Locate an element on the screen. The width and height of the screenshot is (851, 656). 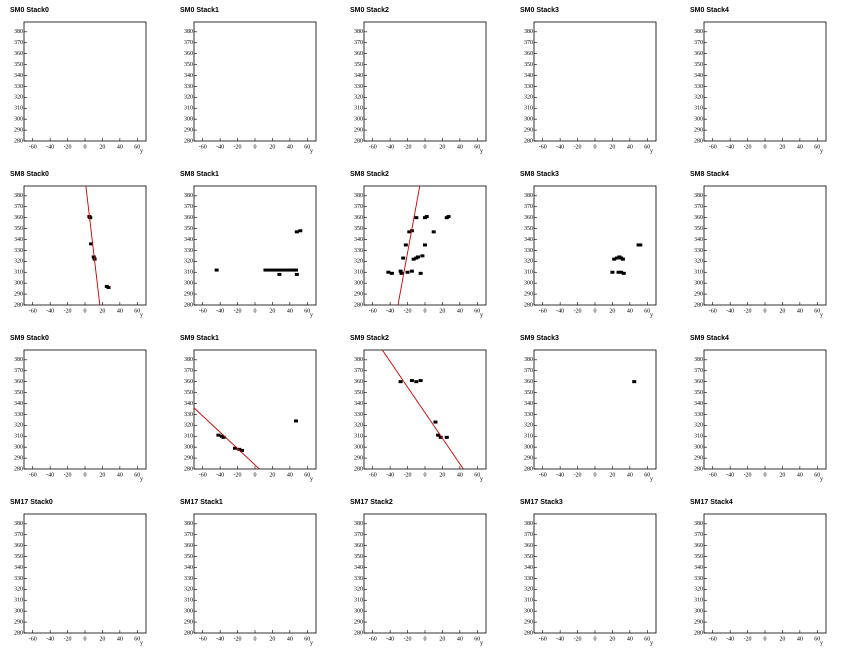
panel-title: SM0 Stack1 is located at coordinates (199, 10).